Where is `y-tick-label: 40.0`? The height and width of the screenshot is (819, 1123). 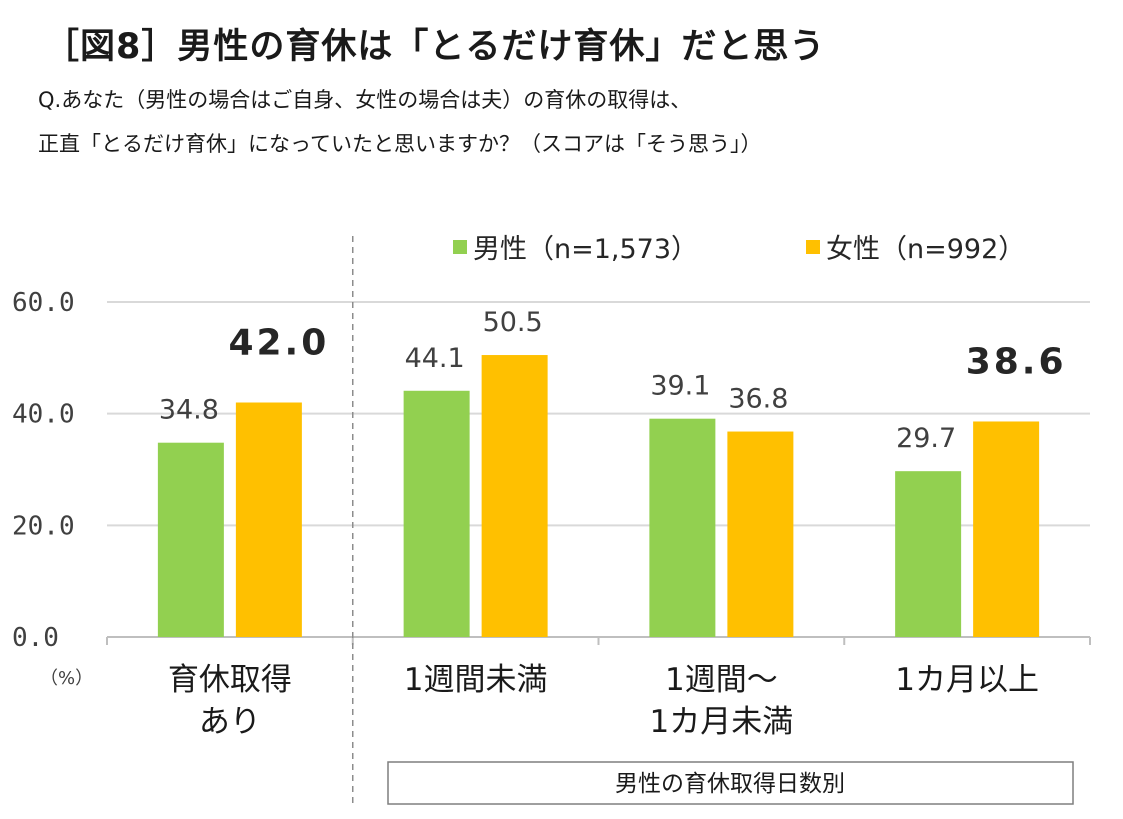
y-tick-label: 40.0 is located at coordinates (43, 415).